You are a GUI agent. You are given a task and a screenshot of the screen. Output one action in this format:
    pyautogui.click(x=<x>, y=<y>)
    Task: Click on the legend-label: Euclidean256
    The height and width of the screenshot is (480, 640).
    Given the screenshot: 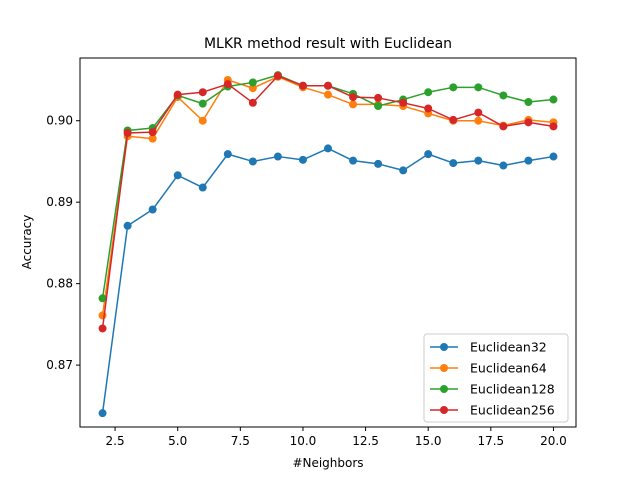 What is the action you would take?
    pyautogui.click(x=512, y=410)
    